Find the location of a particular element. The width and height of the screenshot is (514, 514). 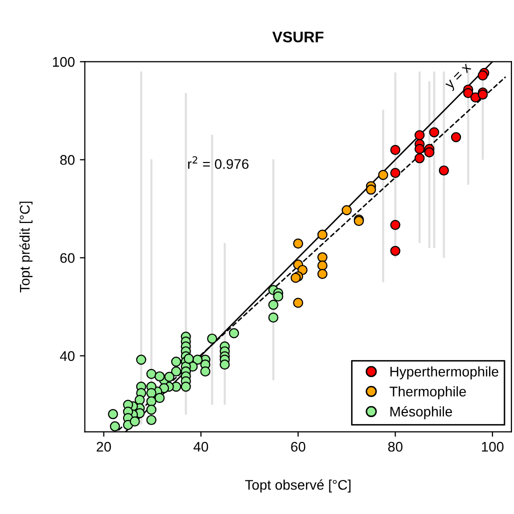

legend-label: Mésophile is located at coordinates (421, 413).